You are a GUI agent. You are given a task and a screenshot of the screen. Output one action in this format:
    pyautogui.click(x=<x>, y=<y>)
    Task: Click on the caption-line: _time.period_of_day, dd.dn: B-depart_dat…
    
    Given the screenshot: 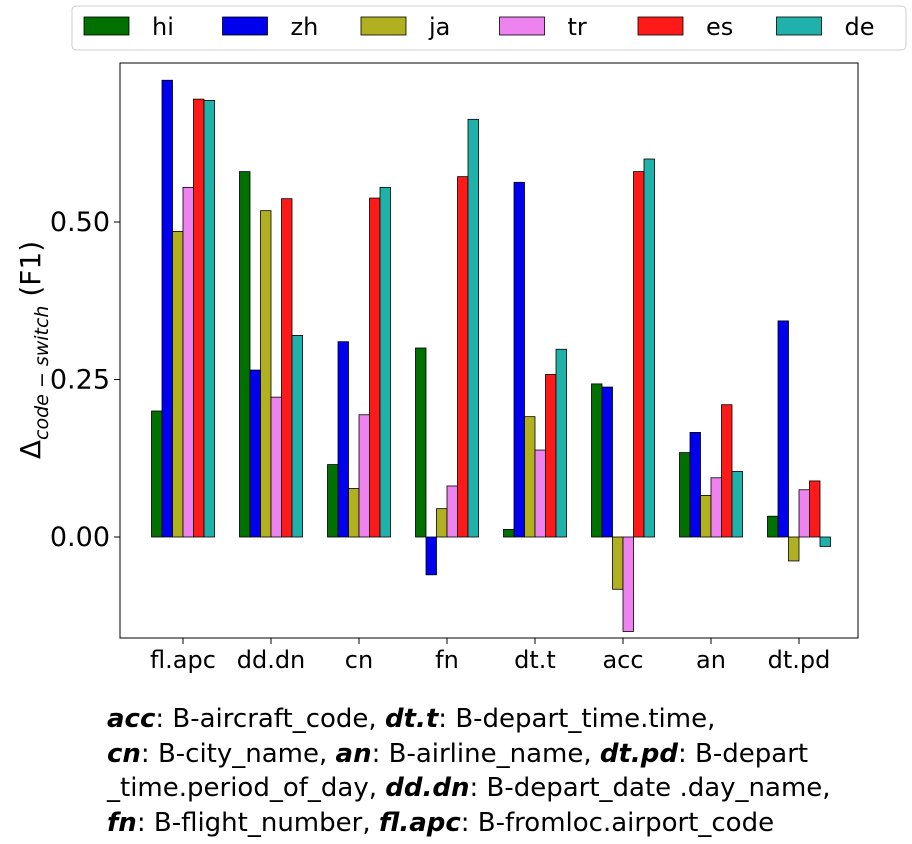 What is the action you would take?
    pyautogui.click(x=507, y=788)
    